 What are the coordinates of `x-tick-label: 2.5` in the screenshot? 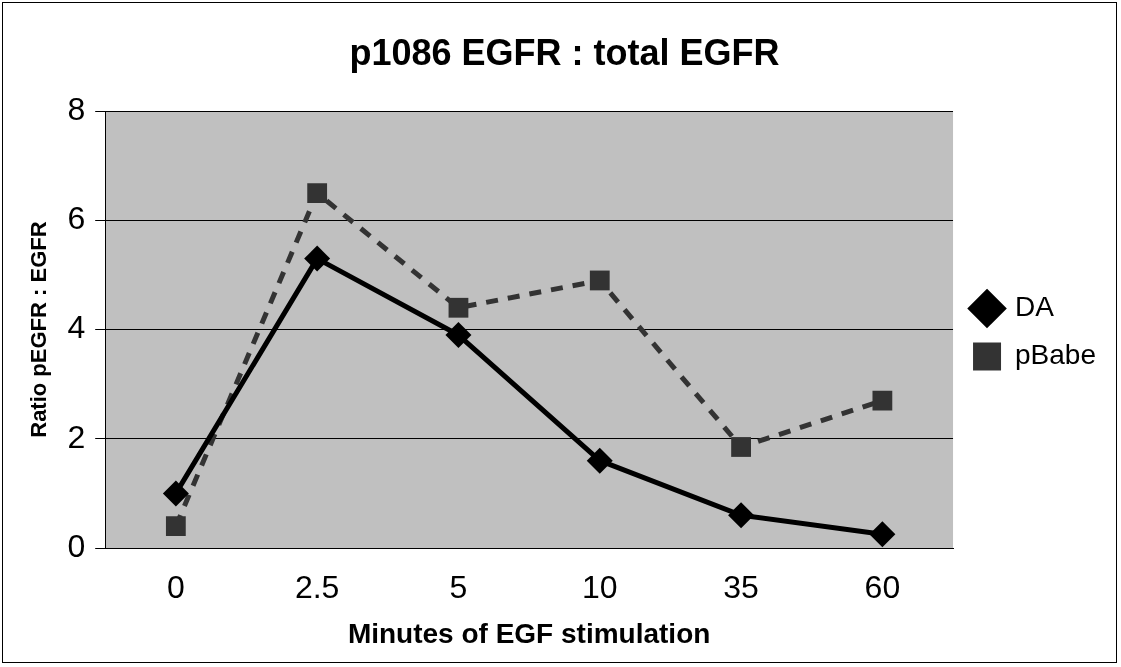 It's located at (317, 587).